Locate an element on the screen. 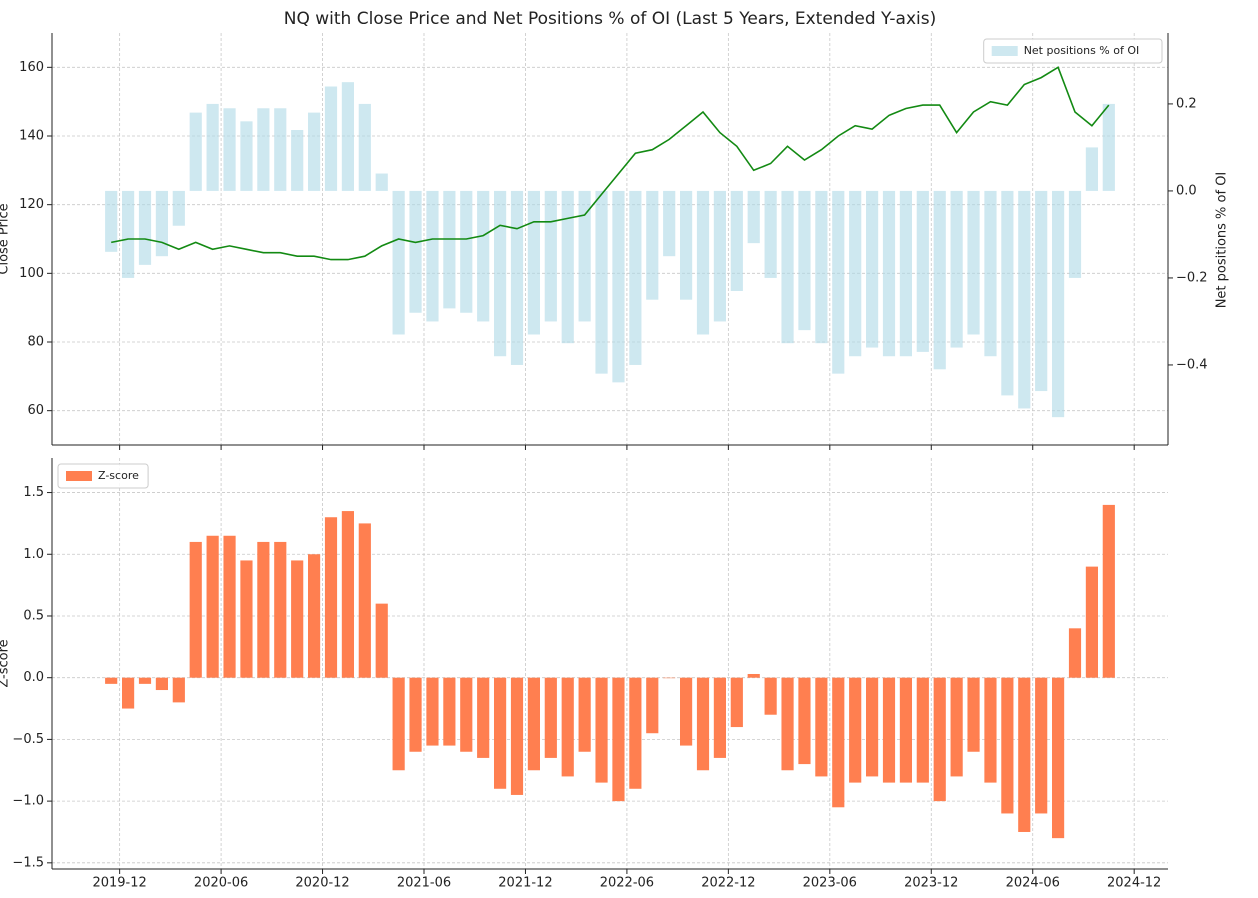  x-tick-label: 2021-06 is located at coordinates (424, 883).